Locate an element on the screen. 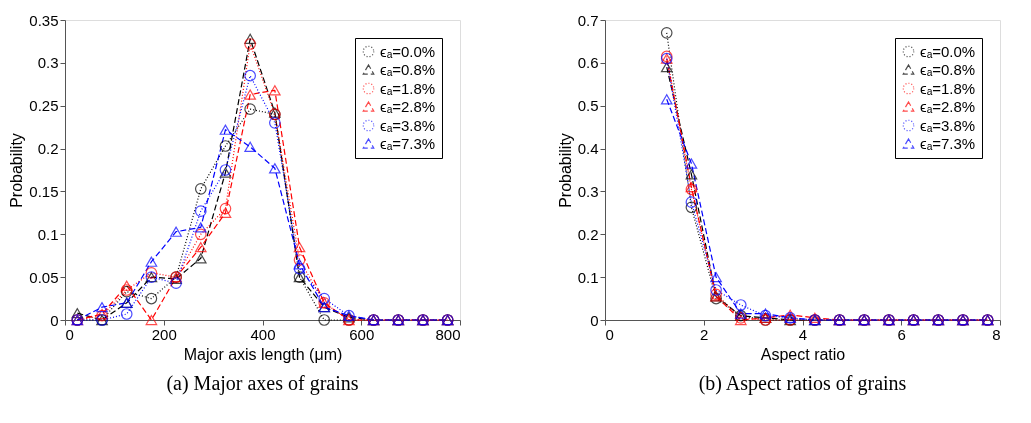  y-tick-label: 0.6 is located at coordinates (588, 63).